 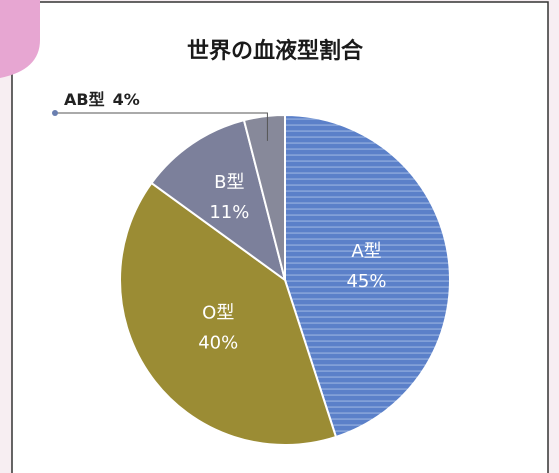 What do you see at coordinates (218, 342) in the screenshot?
I see `slice-label: 40%` at bounding box center [218, 342].